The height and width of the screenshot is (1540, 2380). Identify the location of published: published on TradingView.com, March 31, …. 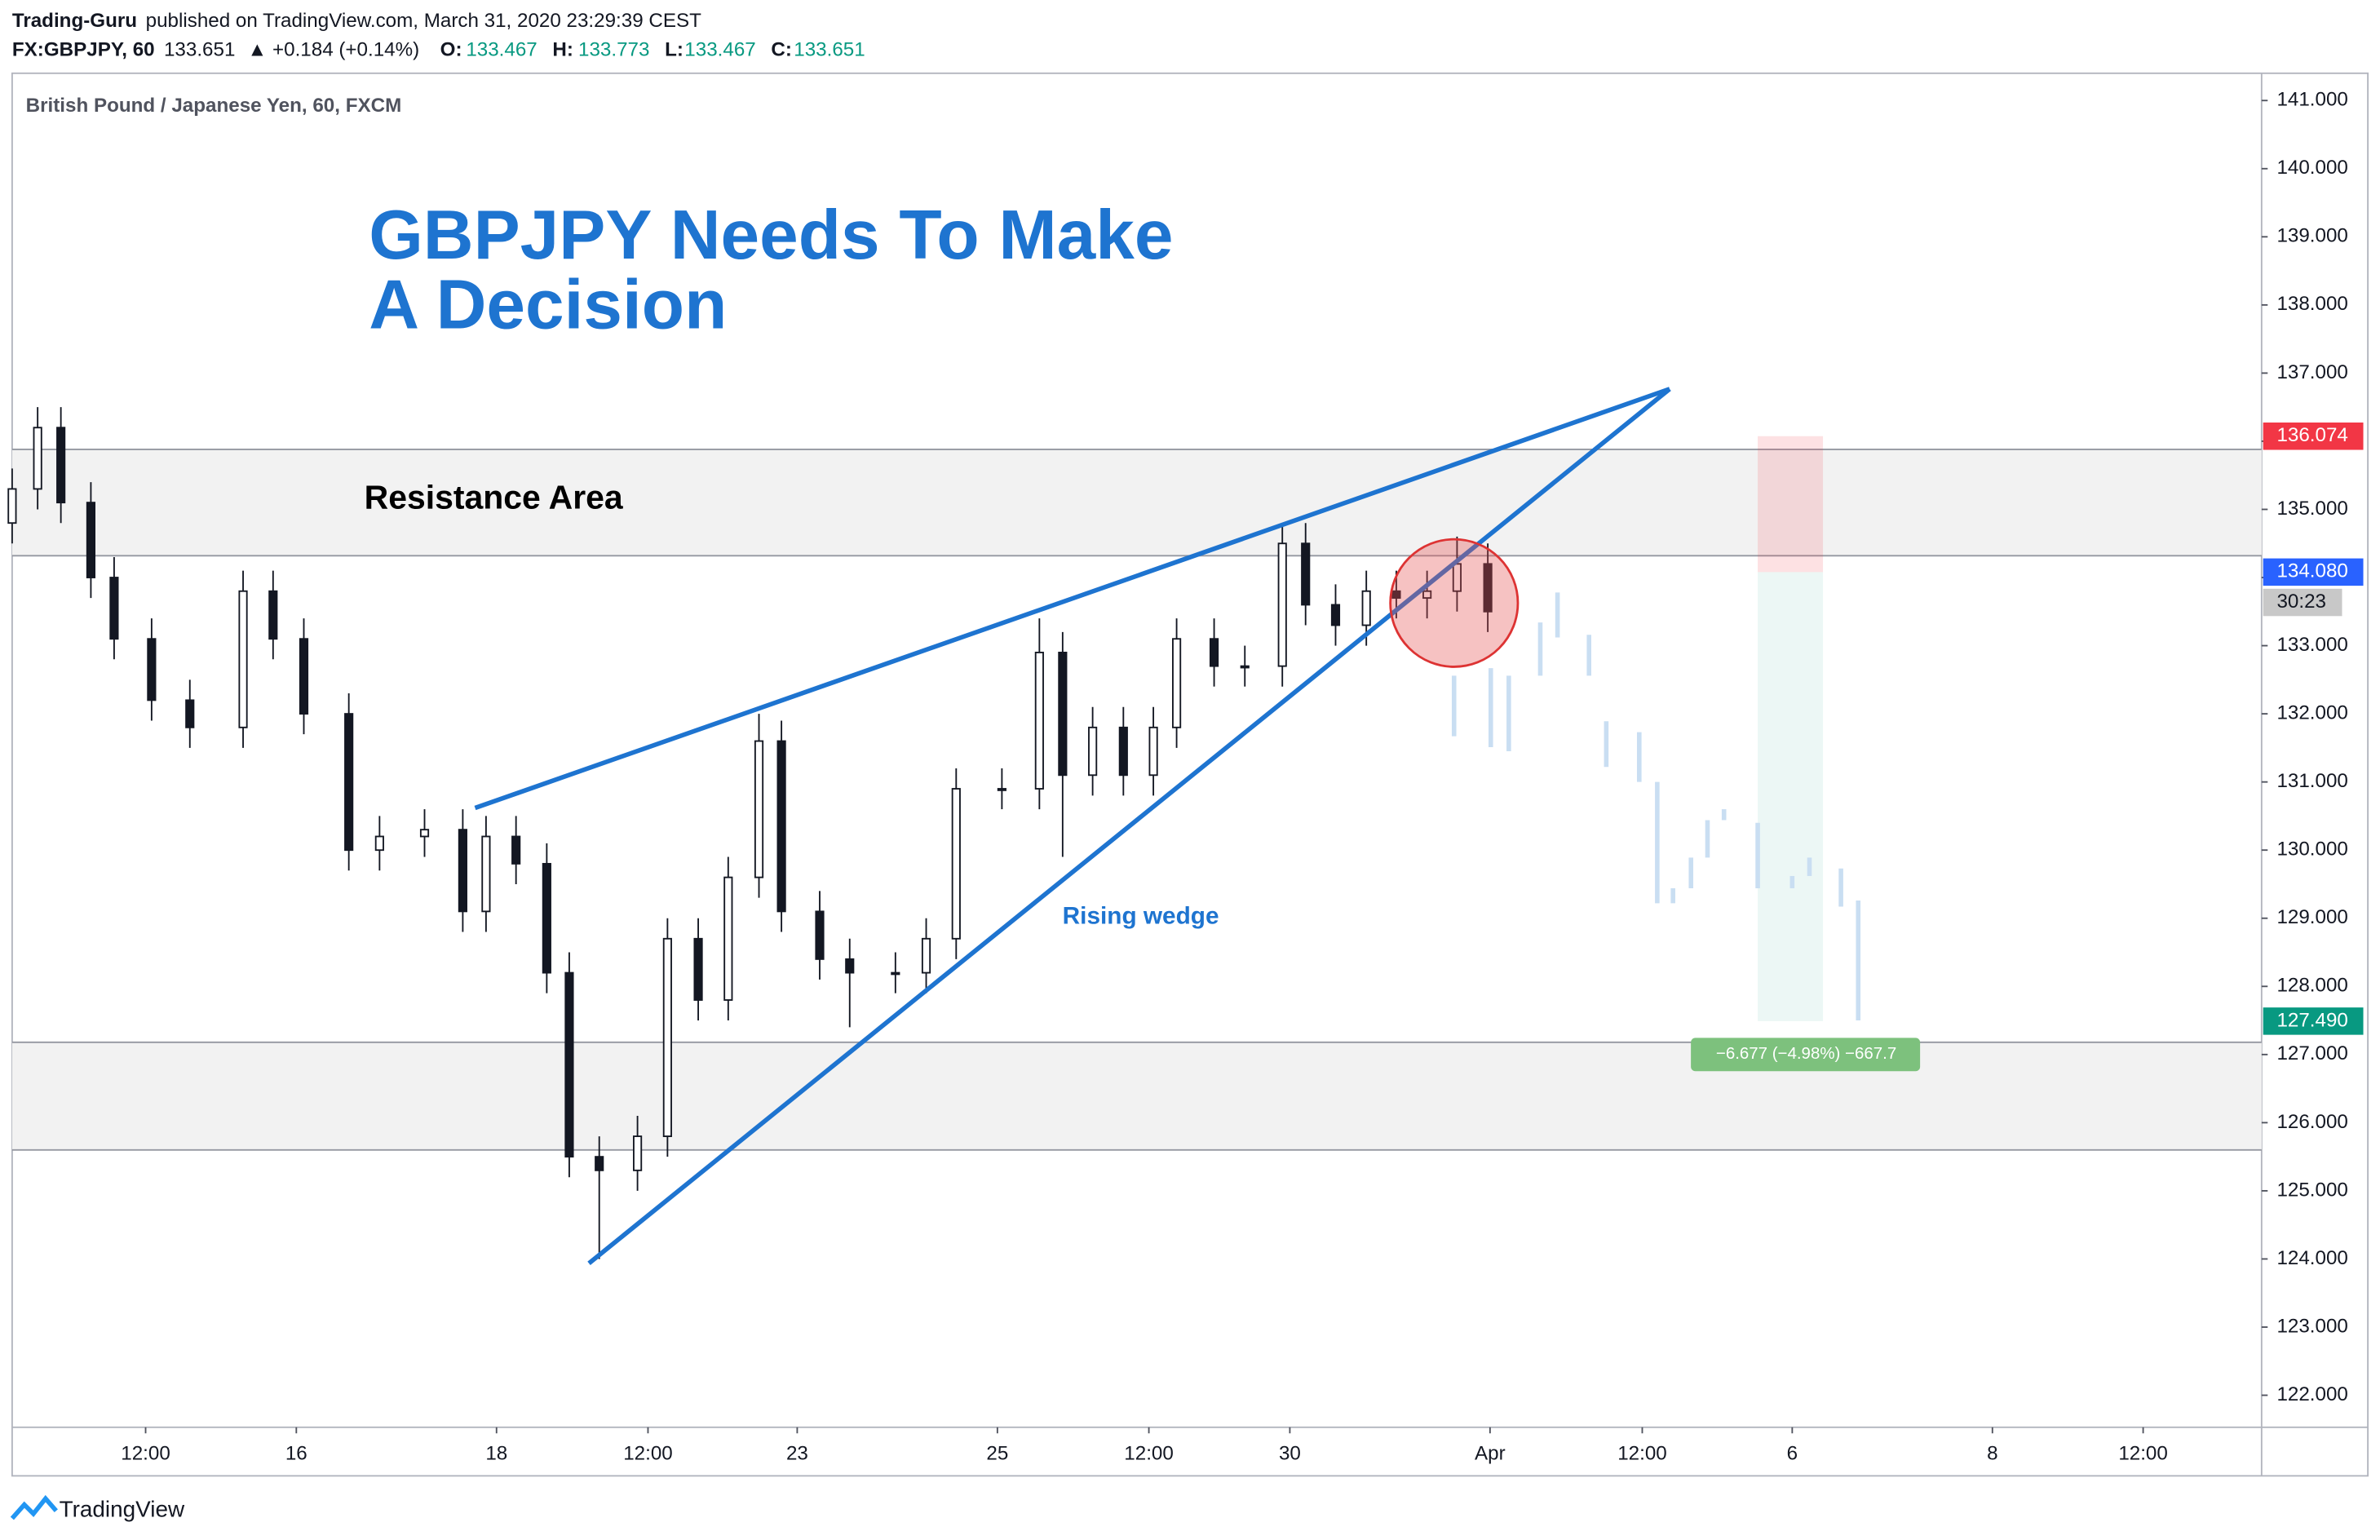
(424, 21).